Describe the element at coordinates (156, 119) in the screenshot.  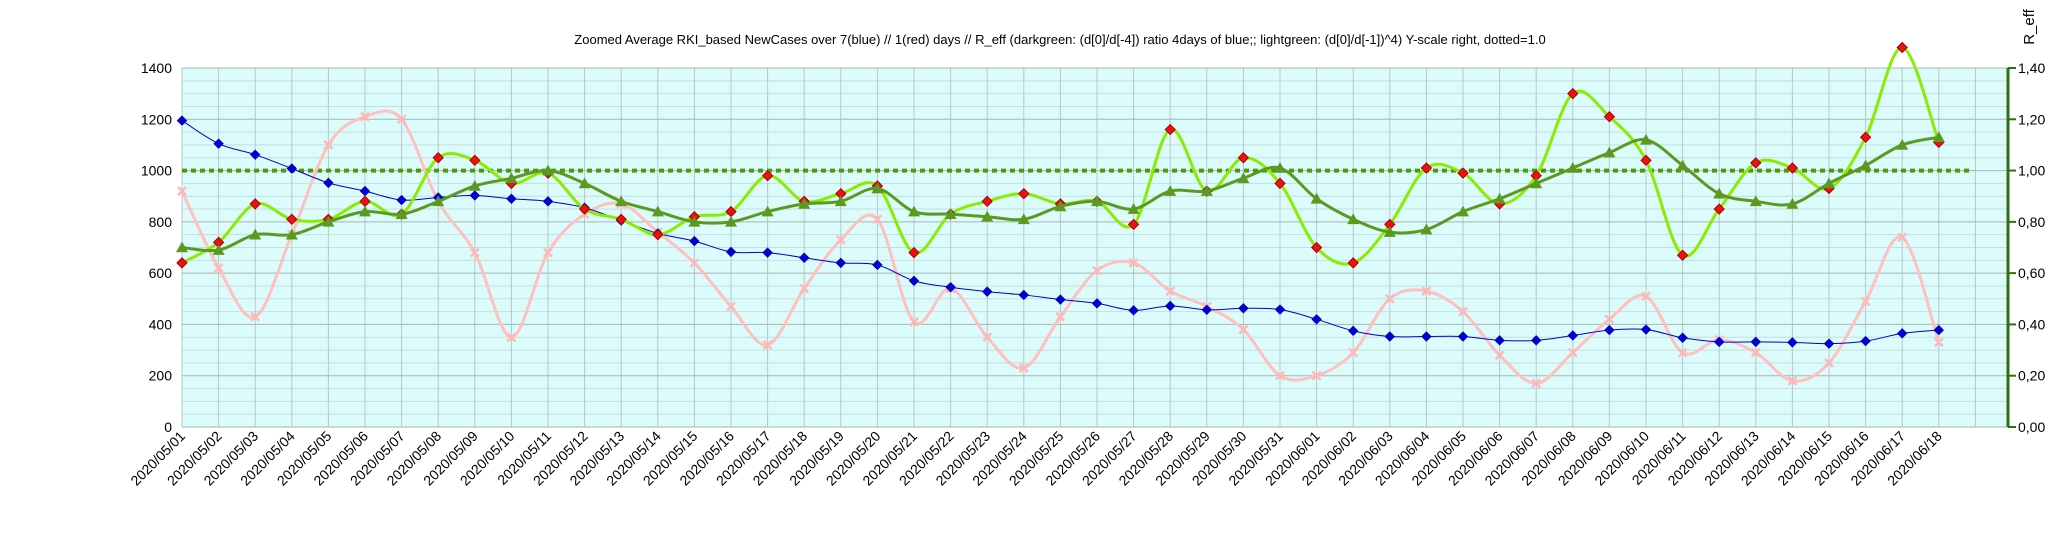
I see `left-tick-label: 1200` at that location.